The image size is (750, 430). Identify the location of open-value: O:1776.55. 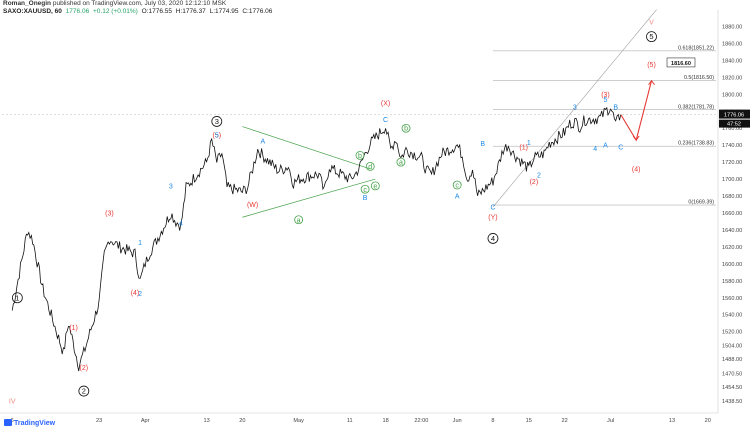
(156, 11).